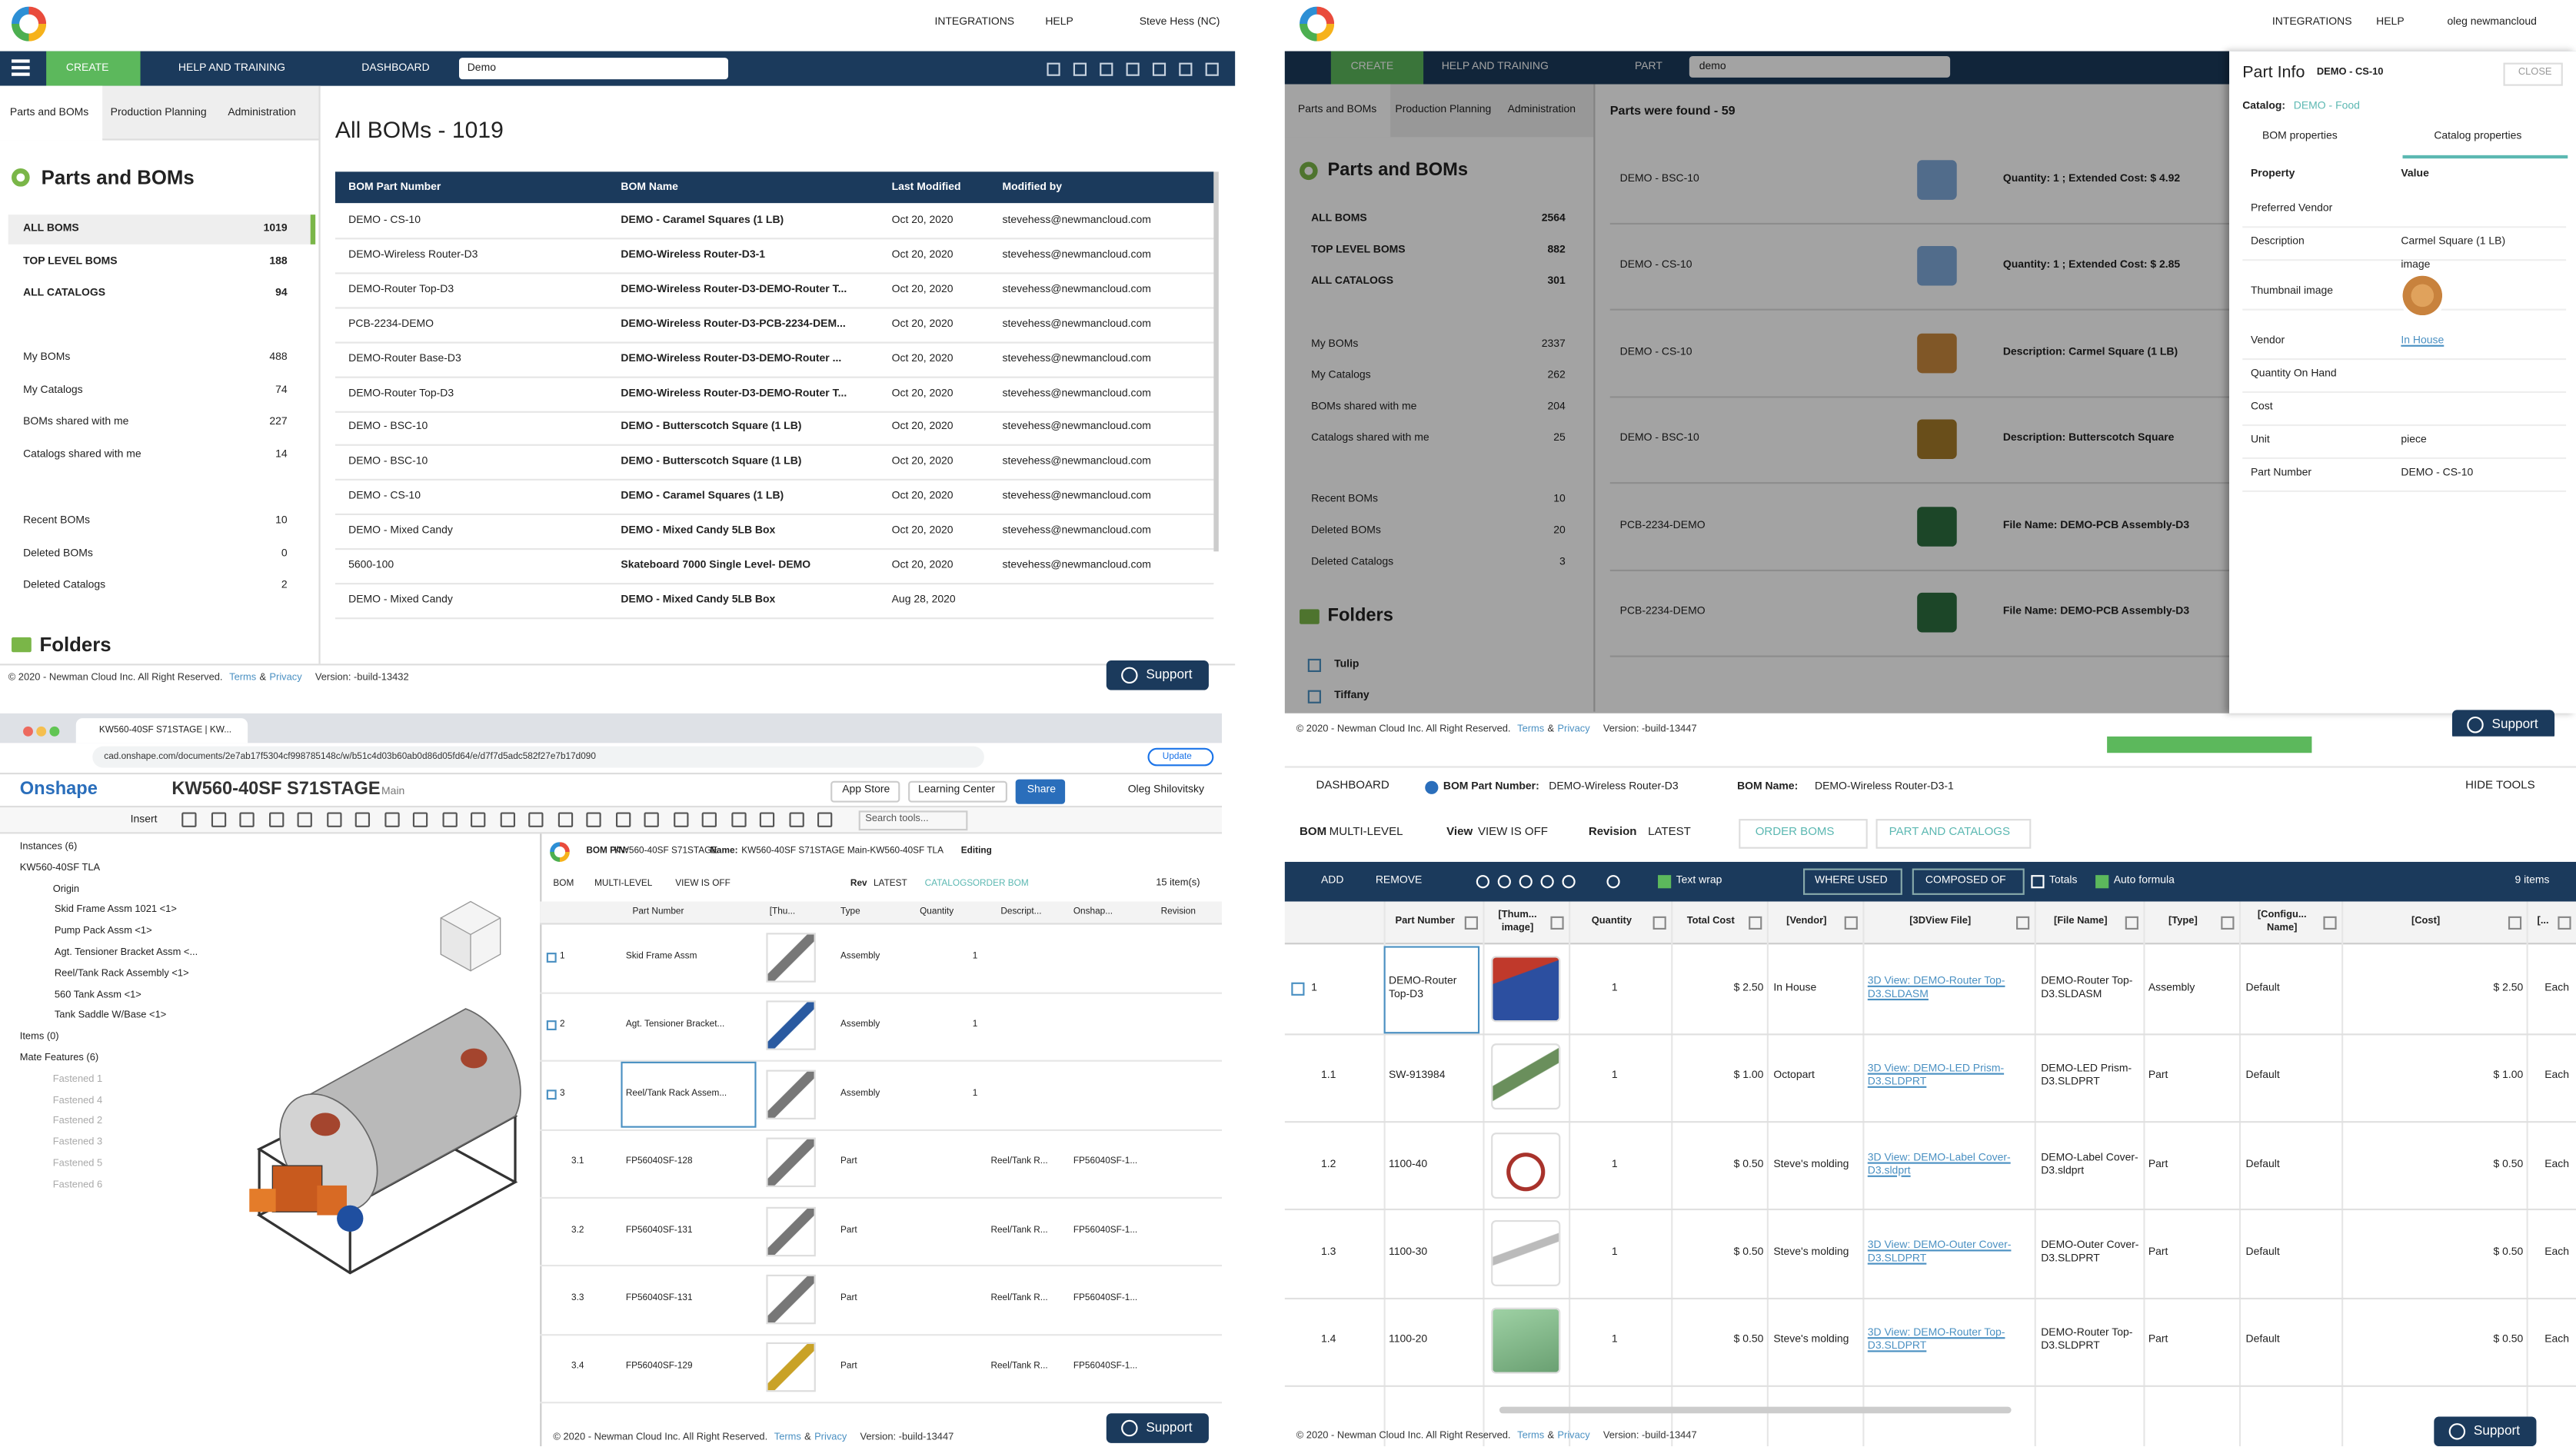 Image resolution: width=2576 pixels, height=1447 pixels. I want to click on result-part: DEMO - BSC-10, so click(1659, 179).